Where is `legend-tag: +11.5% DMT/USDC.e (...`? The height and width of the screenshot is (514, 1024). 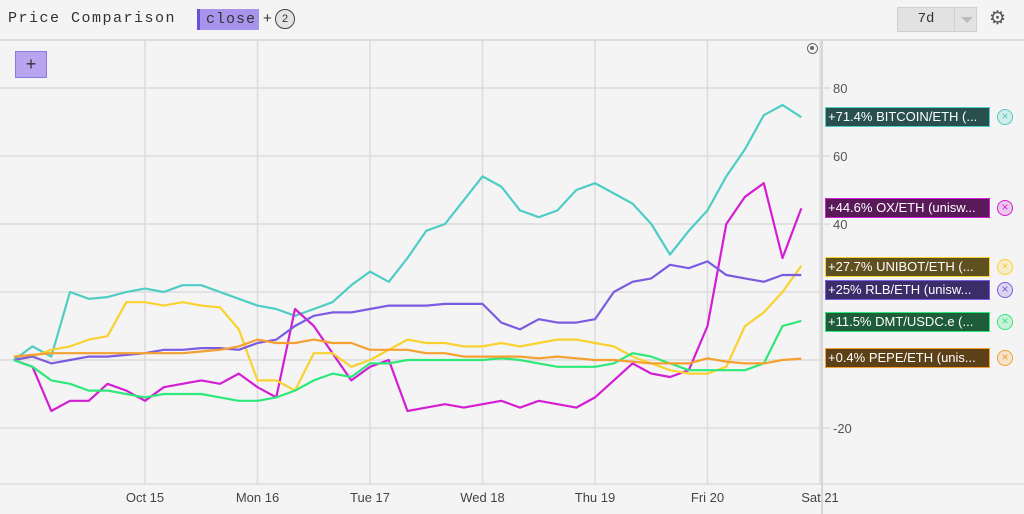
legend-tag: +11.5% DMT/USDC.e (... is located at coordinates (907, 322).